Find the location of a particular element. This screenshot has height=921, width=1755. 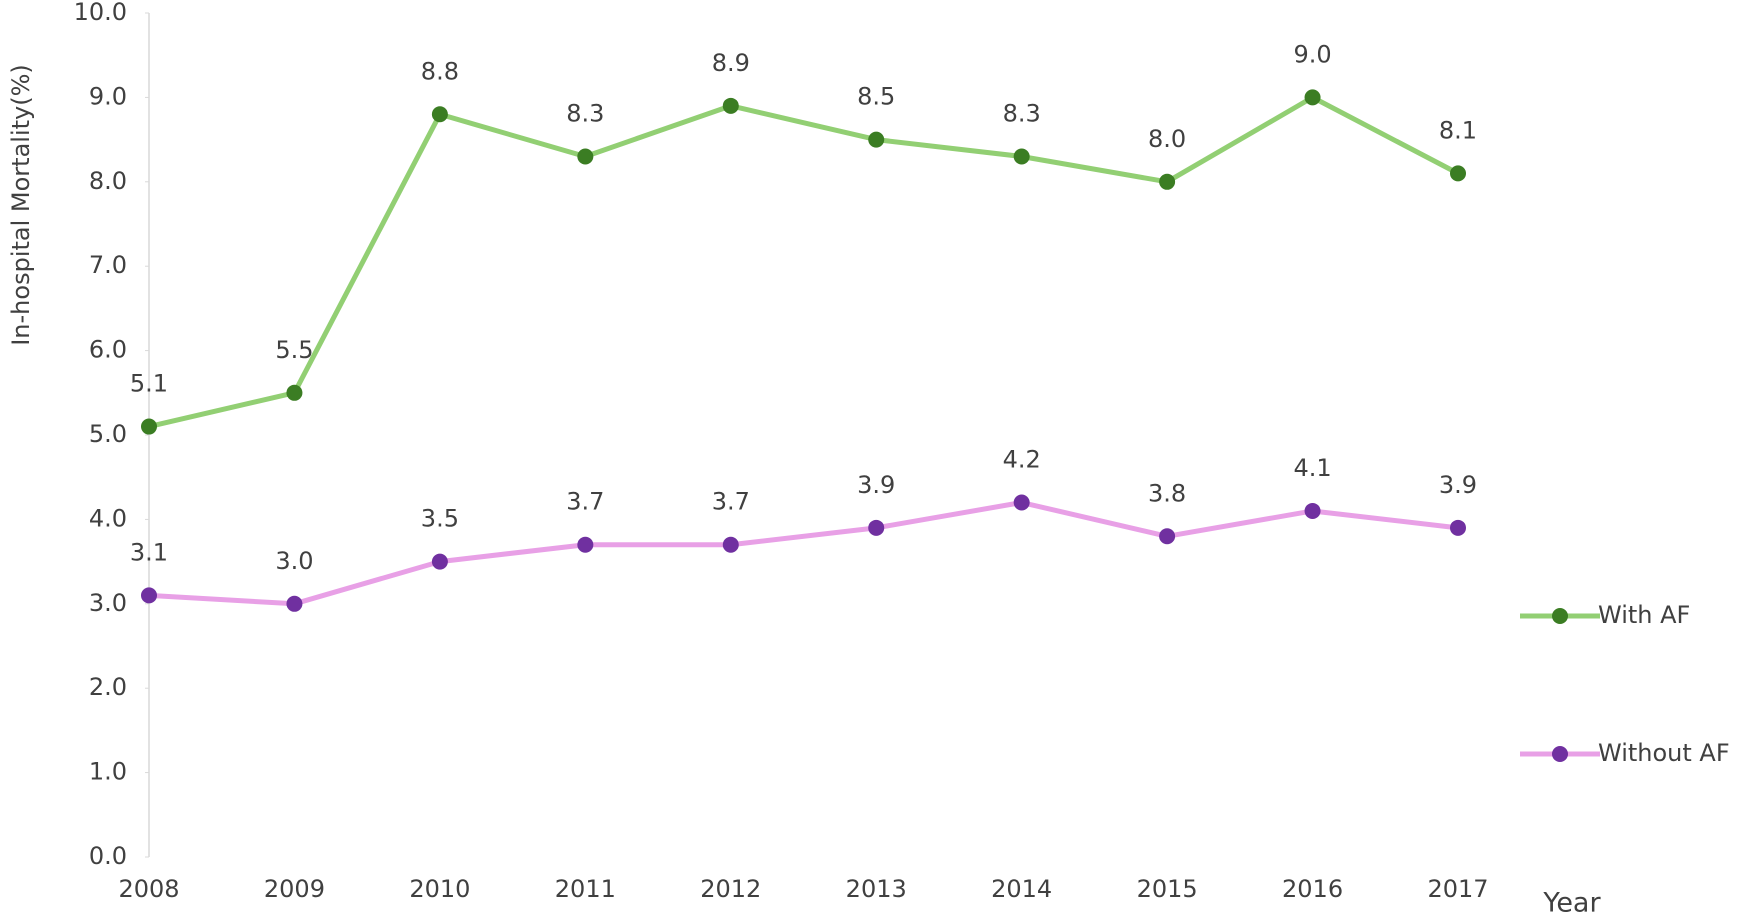

y-axis-label: In-hospital Mortality(%) is located at coordinates (21, 205).